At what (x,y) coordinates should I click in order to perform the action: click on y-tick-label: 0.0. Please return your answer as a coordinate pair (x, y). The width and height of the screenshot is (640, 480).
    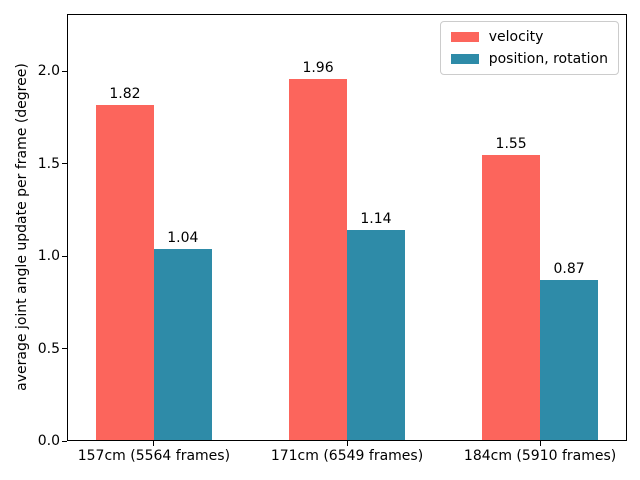
    Looking at the image, I should click on (48, 441).